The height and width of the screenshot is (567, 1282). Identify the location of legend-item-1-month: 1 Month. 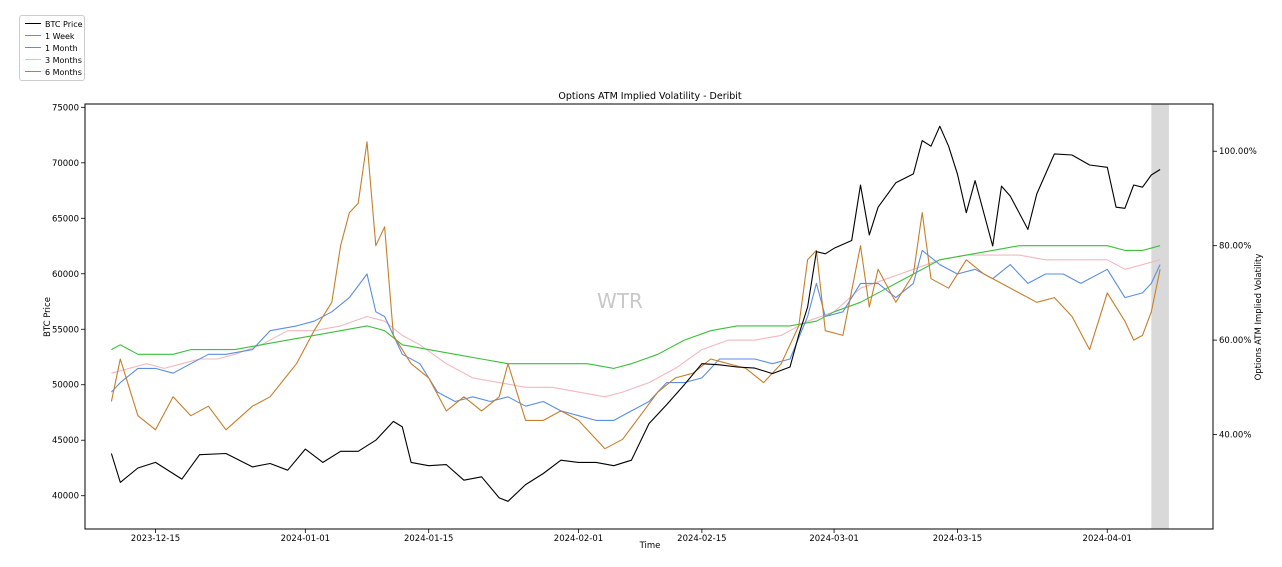
(51, 48).